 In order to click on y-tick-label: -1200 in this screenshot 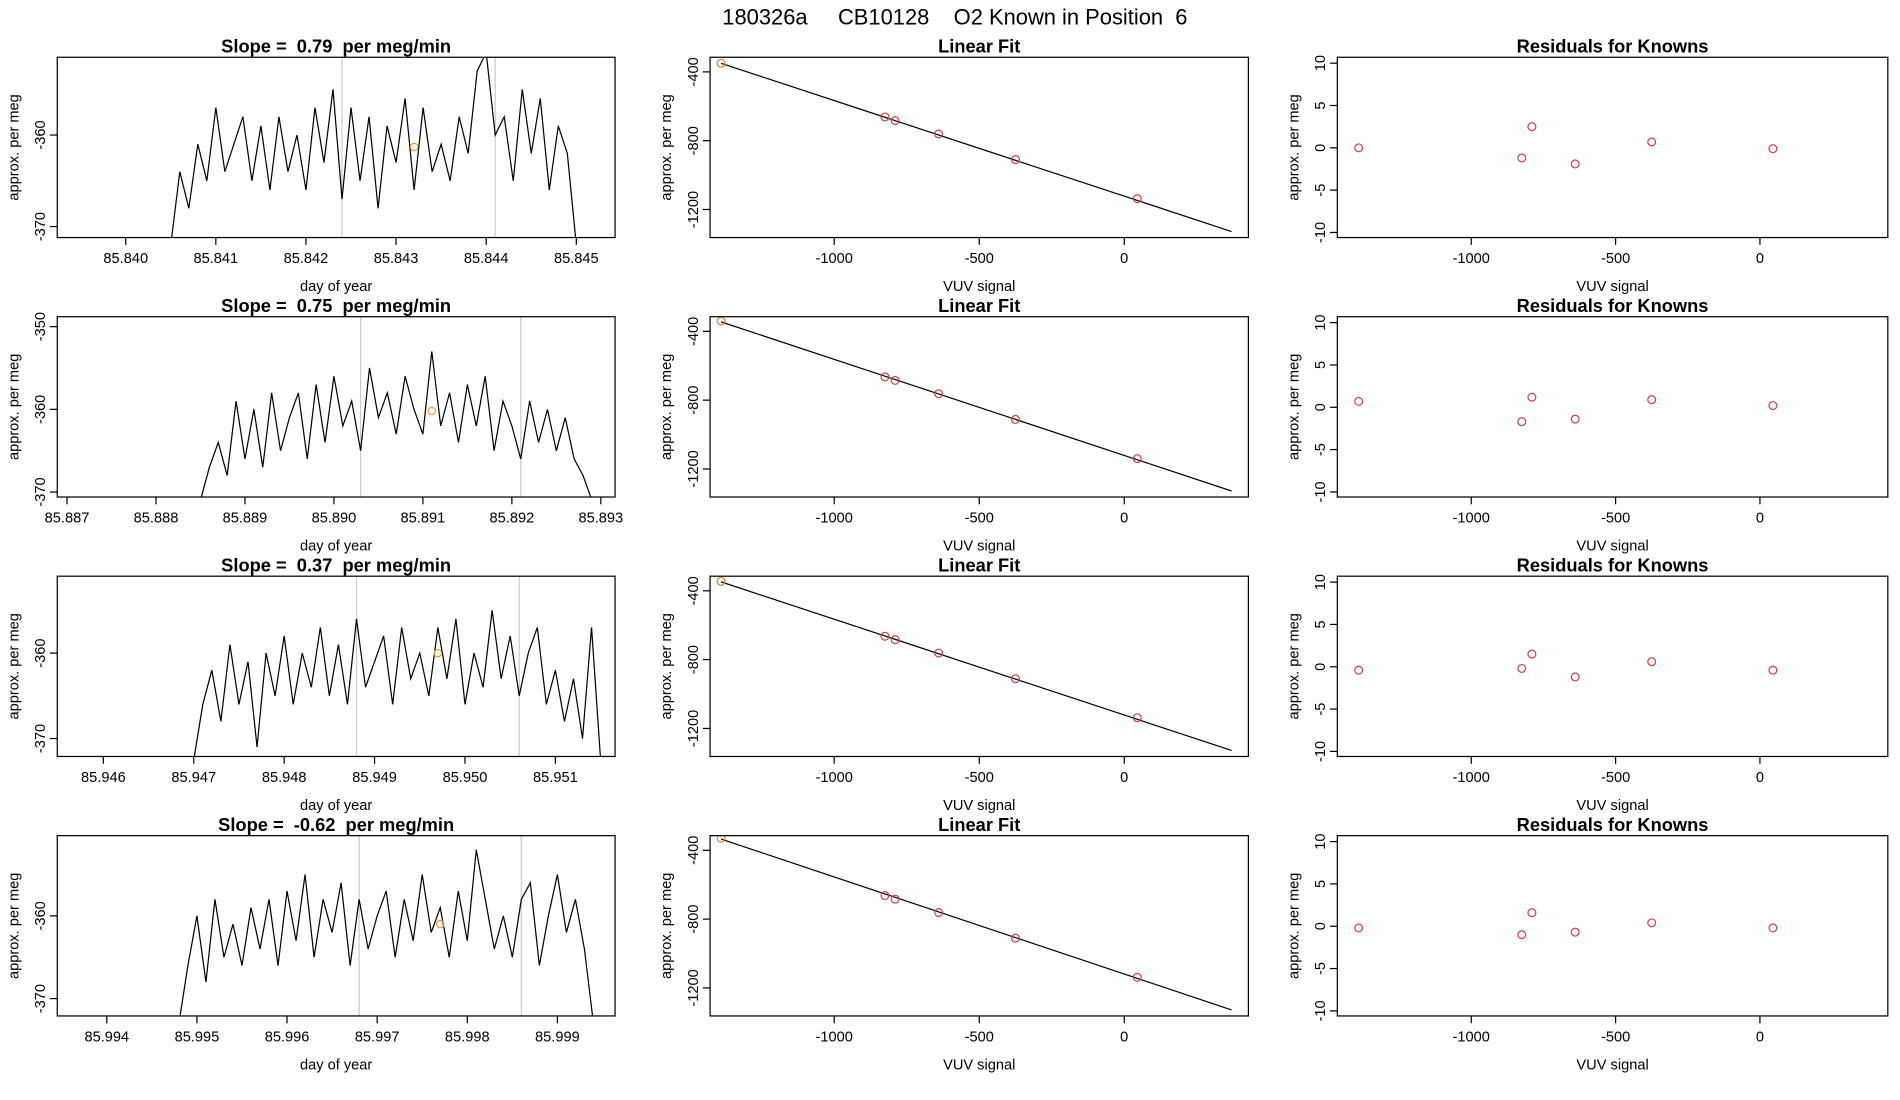, I will do `click(694, 987)`.